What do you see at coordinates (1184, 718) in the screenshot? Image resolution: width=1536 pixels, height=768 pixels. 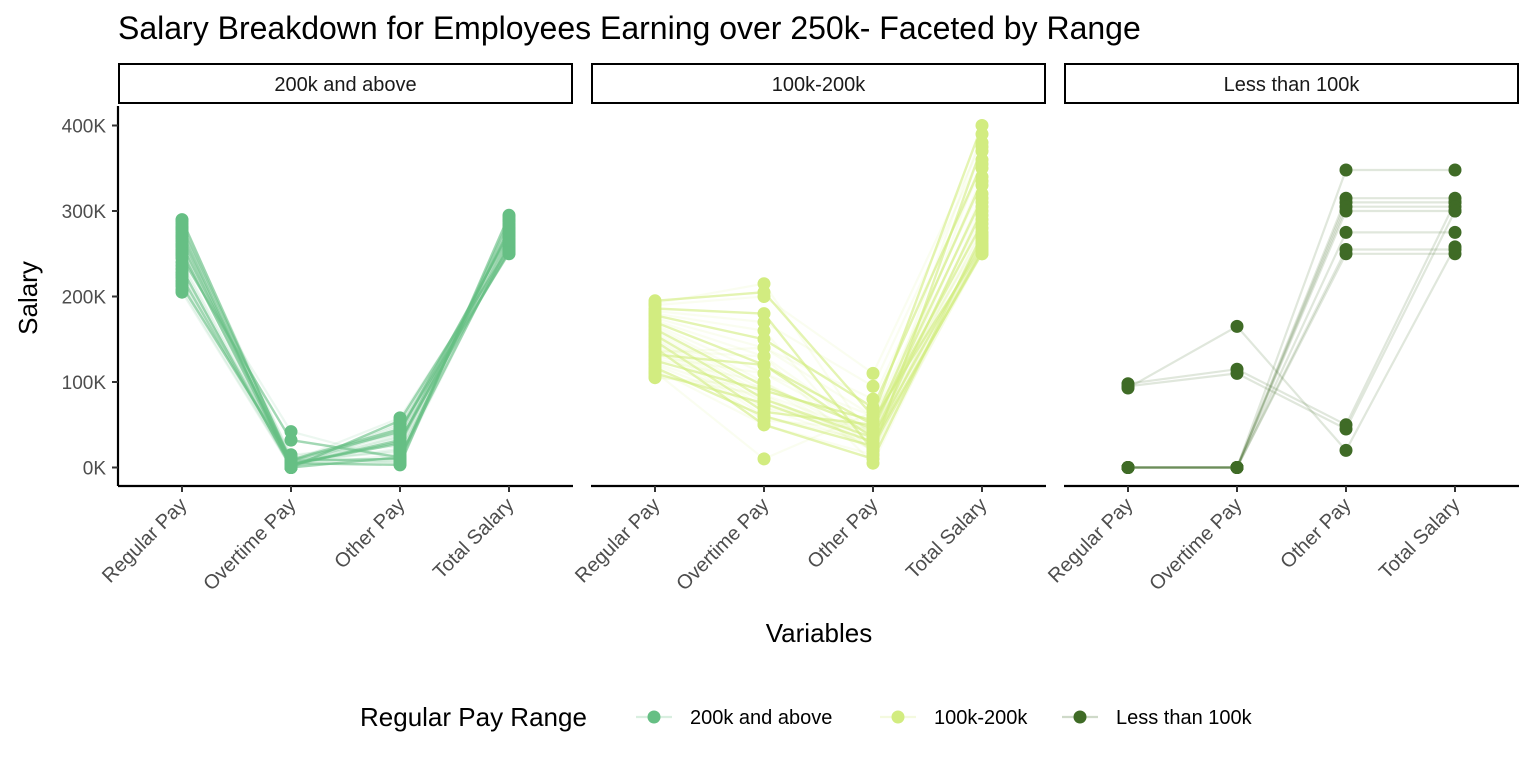 I see `legend-label: Less than 100k` at bounding box center [1184, 718].